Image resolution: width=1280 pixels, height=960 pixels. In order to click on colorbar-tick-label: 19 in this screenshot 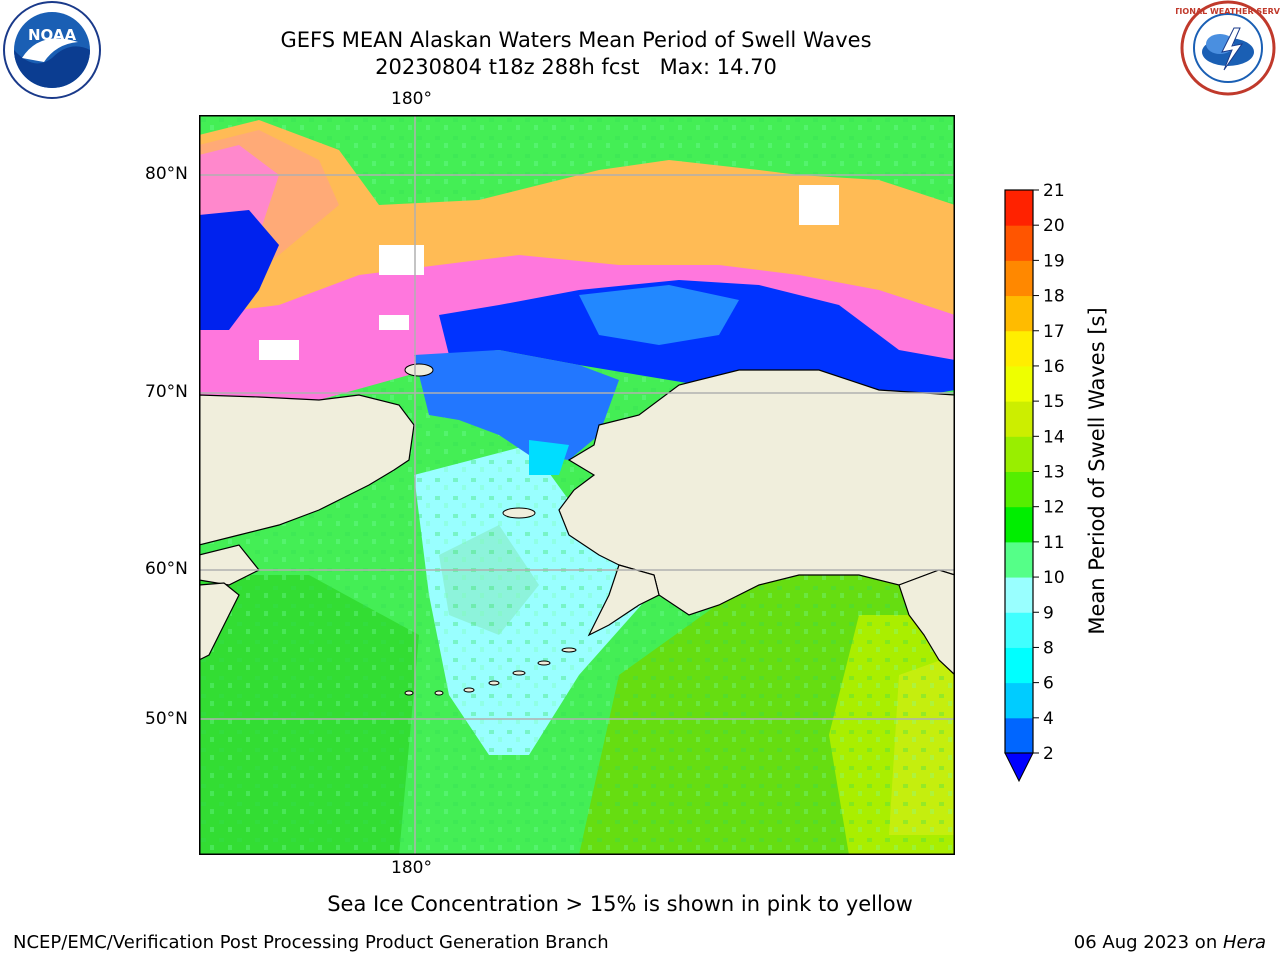, I will do `click(1054, 261)`.